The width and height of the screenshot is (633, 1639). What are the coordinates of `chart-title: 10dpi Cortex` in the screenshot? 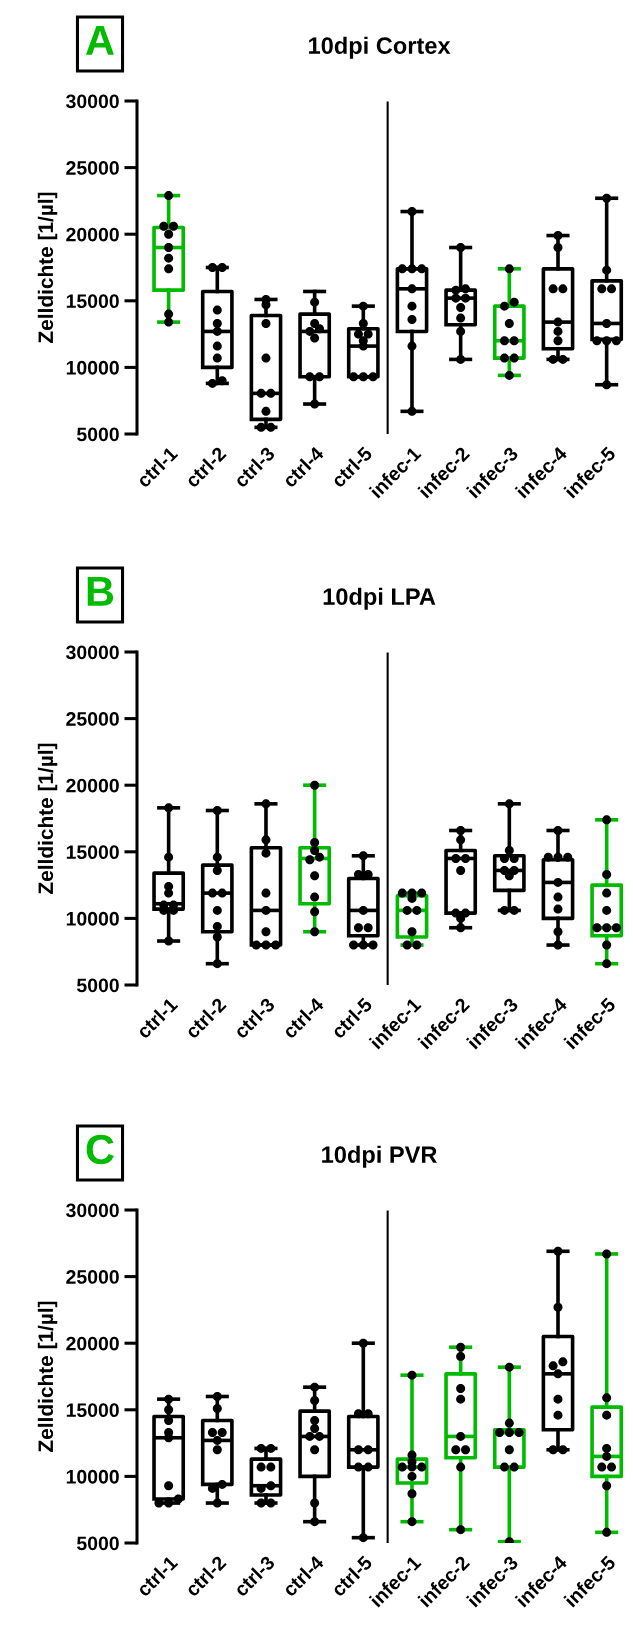 It's located at (380, 47).